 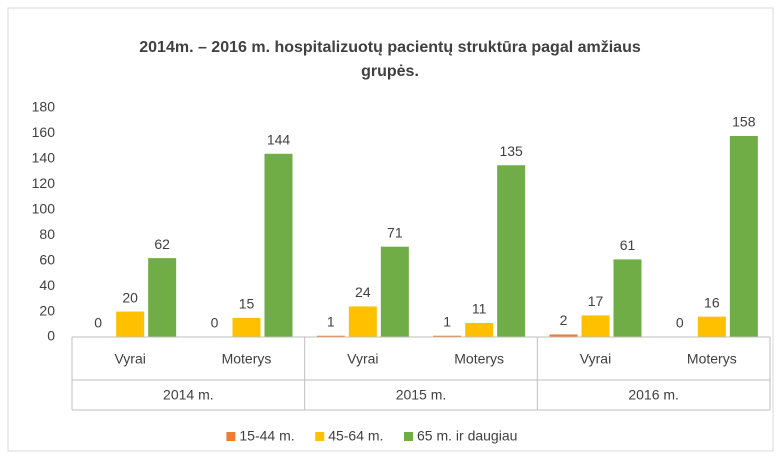 What do you see at coordinates (44, 107) in the screenshot?
I see `y-tick-label: 180` at bounding box center [44, 107].